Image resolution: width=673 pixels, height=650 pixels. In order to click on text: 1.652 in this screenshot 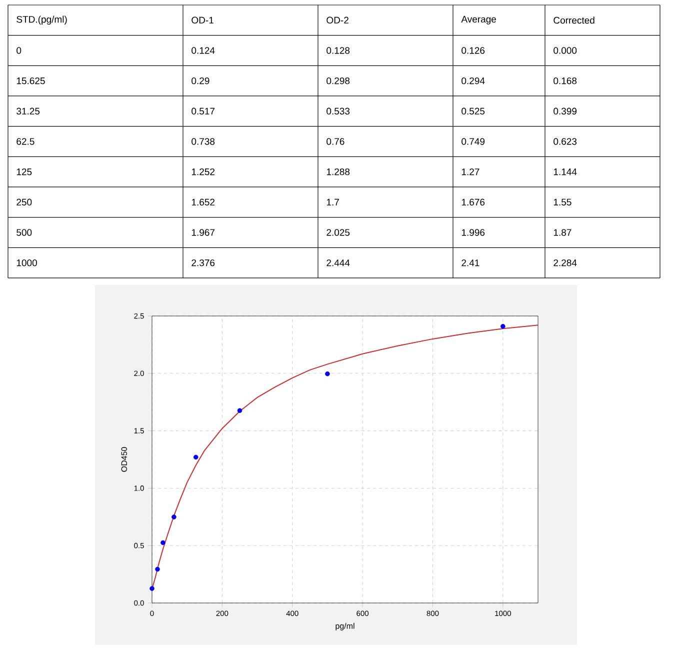, I will do `click(203, 202)`.